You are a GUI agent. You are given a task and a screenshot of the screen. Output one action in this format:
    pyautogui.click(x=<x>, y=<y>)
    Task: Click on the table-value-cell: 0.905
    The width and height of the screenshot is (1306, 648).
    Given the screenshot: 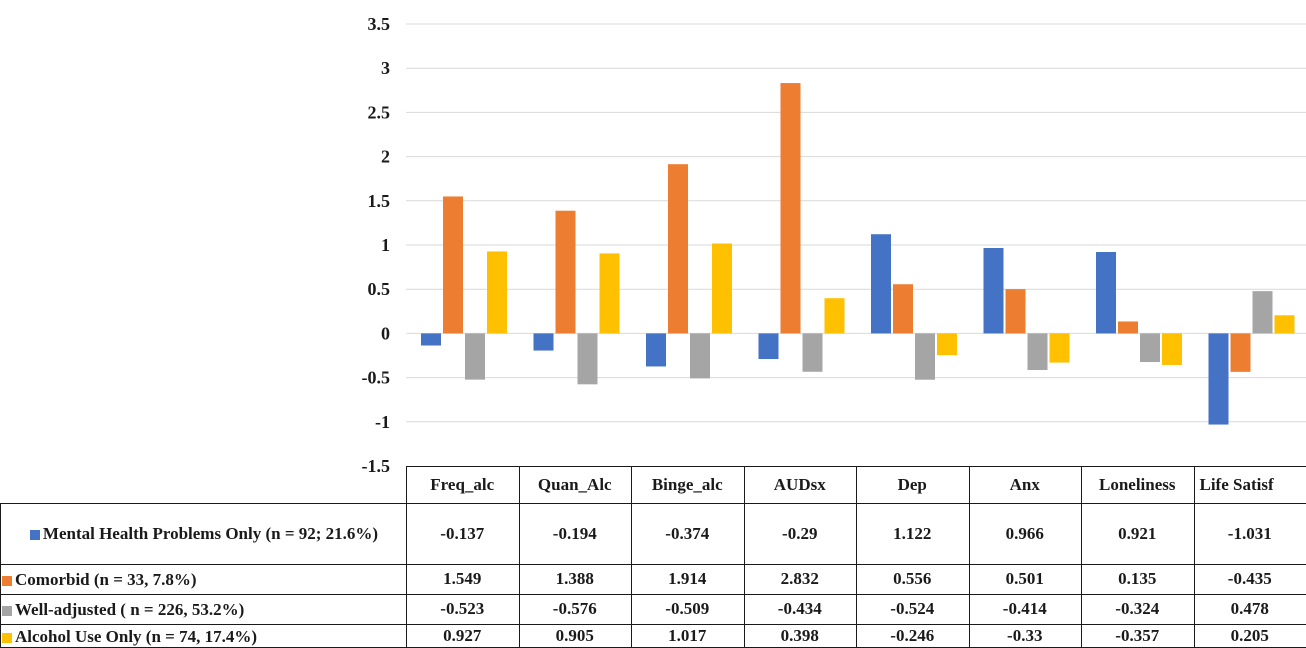 What is the action you would take?
    pyautogui.click(x=574, y=635)
    